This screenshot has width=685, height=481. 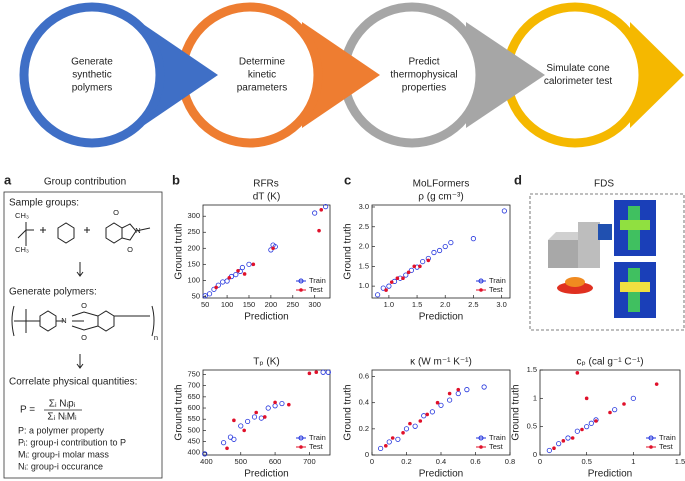 I want to click on y-tick-label: 0, so click(x=535, y=454).